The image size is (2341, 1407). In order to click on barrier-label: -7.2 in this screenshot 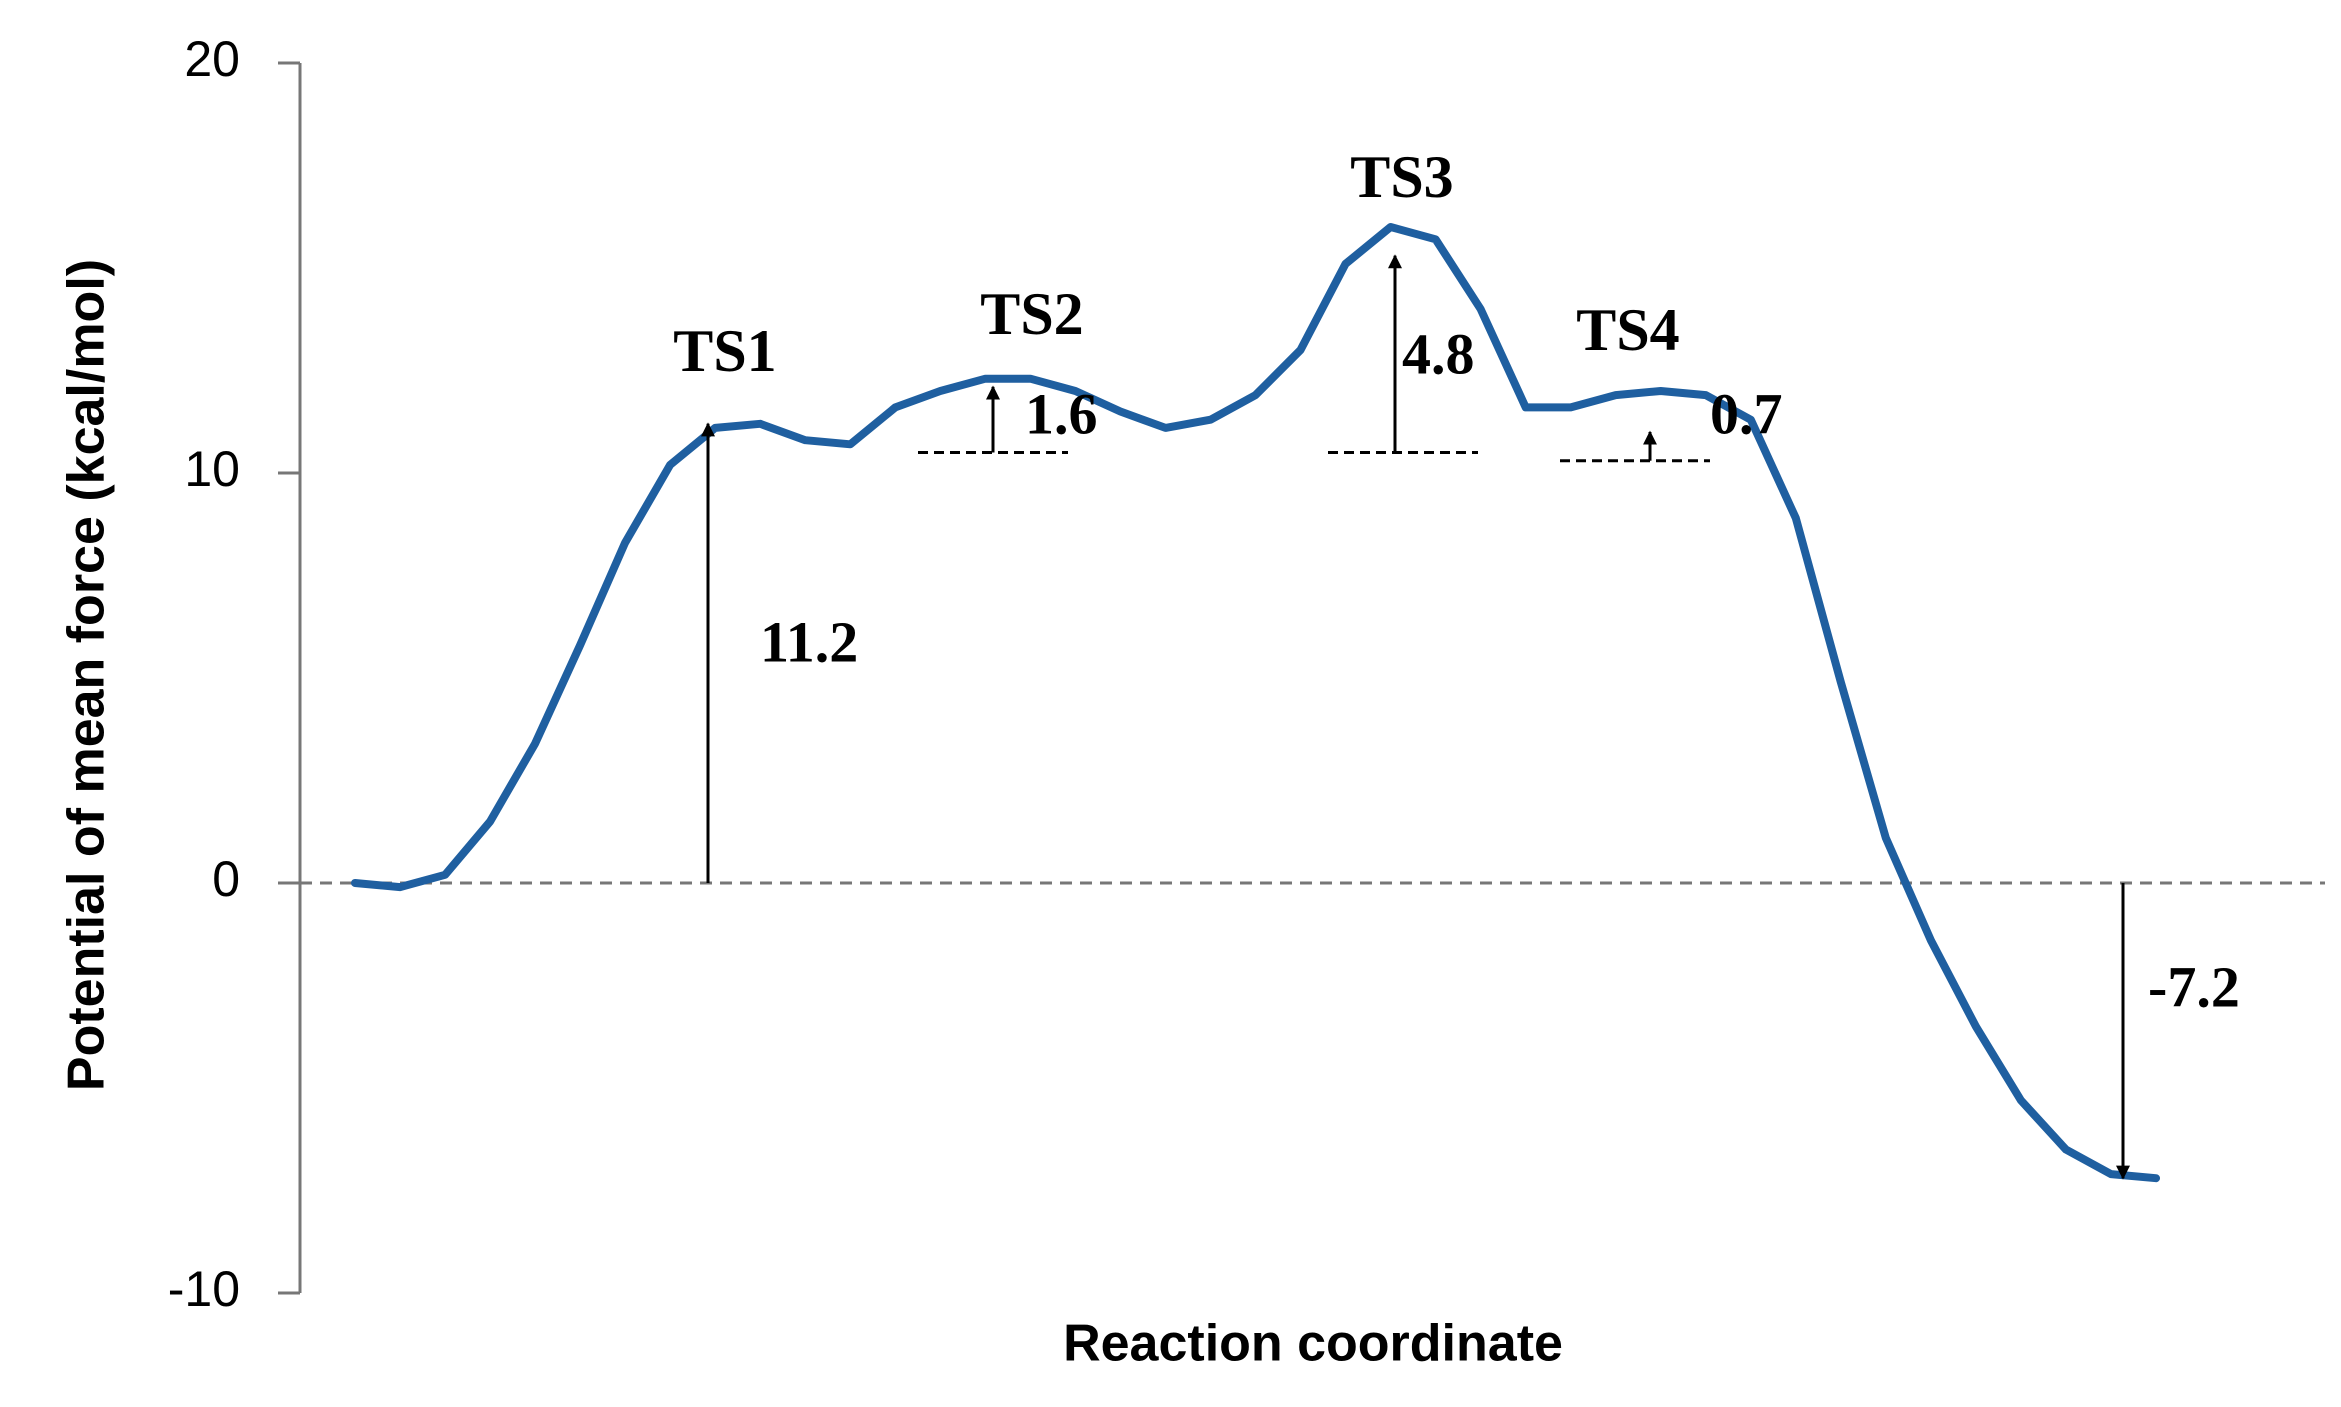, I will do `click(2194, 986)`.